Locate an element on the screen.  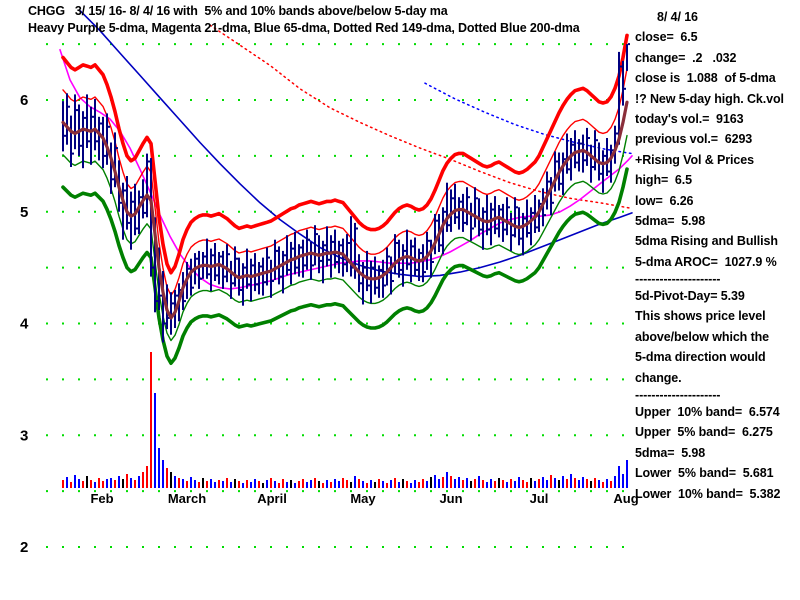
x-axis-month-label: May is located at coordinates (363, 498).